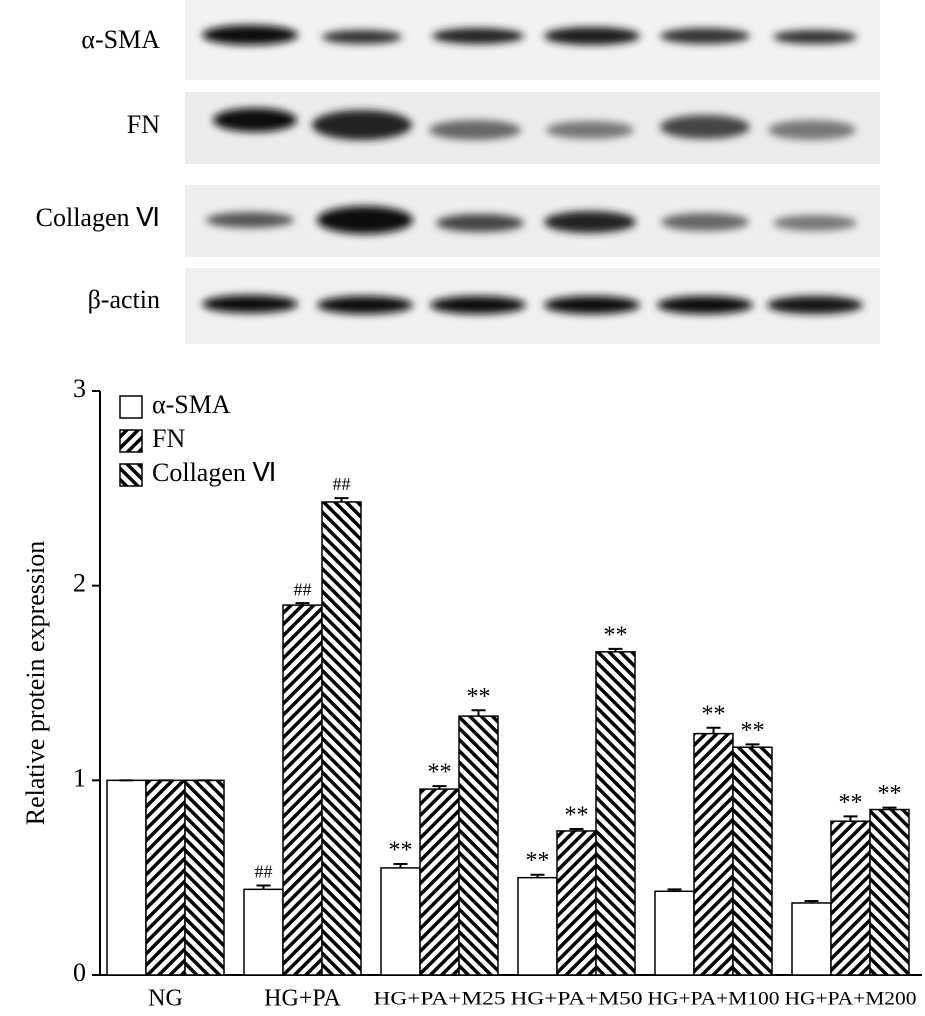  What do you see at coordinates (79, 583) in the screenshot?
I see `y-tick-label: 2` at bounding box center [79, 583].